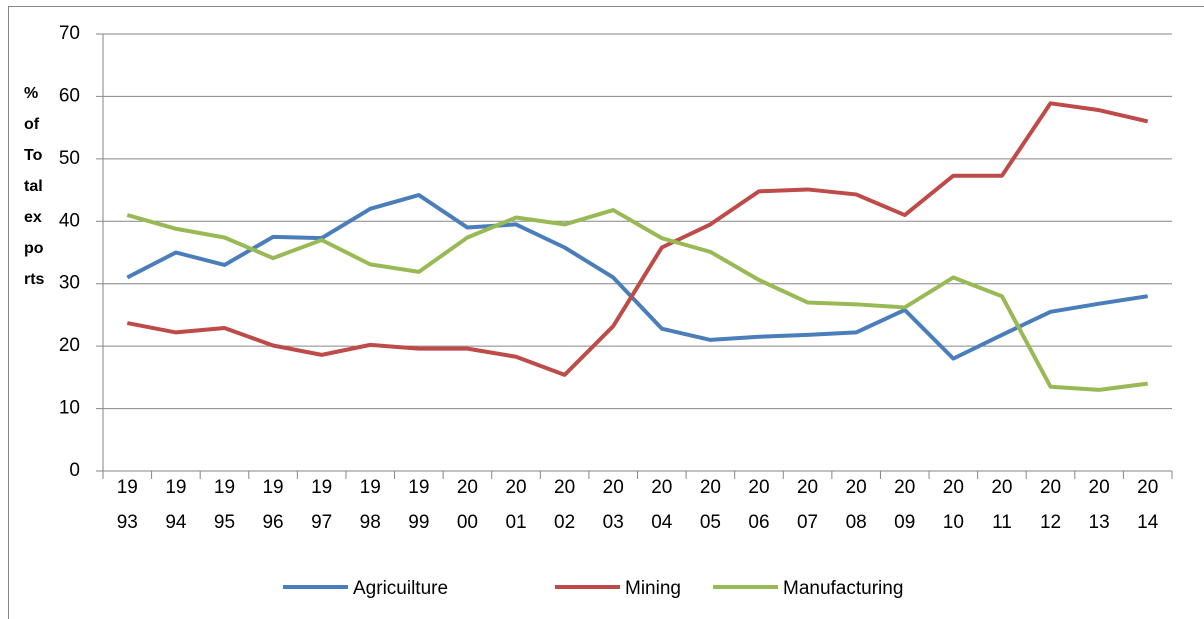 The width and height of the screenshot is (1204, 619). I want to click on x-tick-label: 20 00, so click(467, 505).